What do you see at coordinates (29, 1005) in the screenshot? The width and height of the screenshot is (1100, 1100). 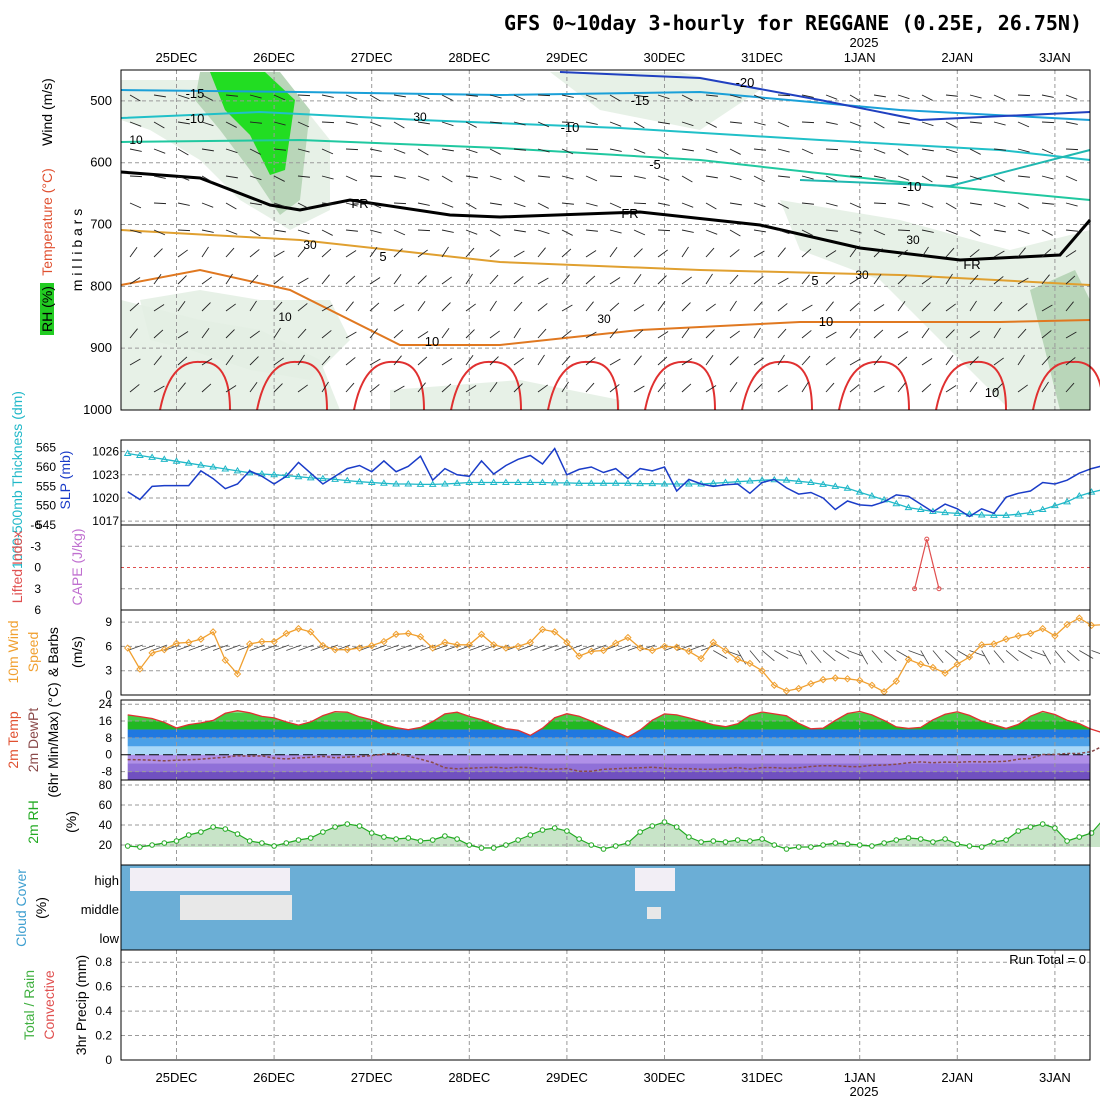 I see `precip-total-label: Total / Rain` at bounding box center [29, 1005].